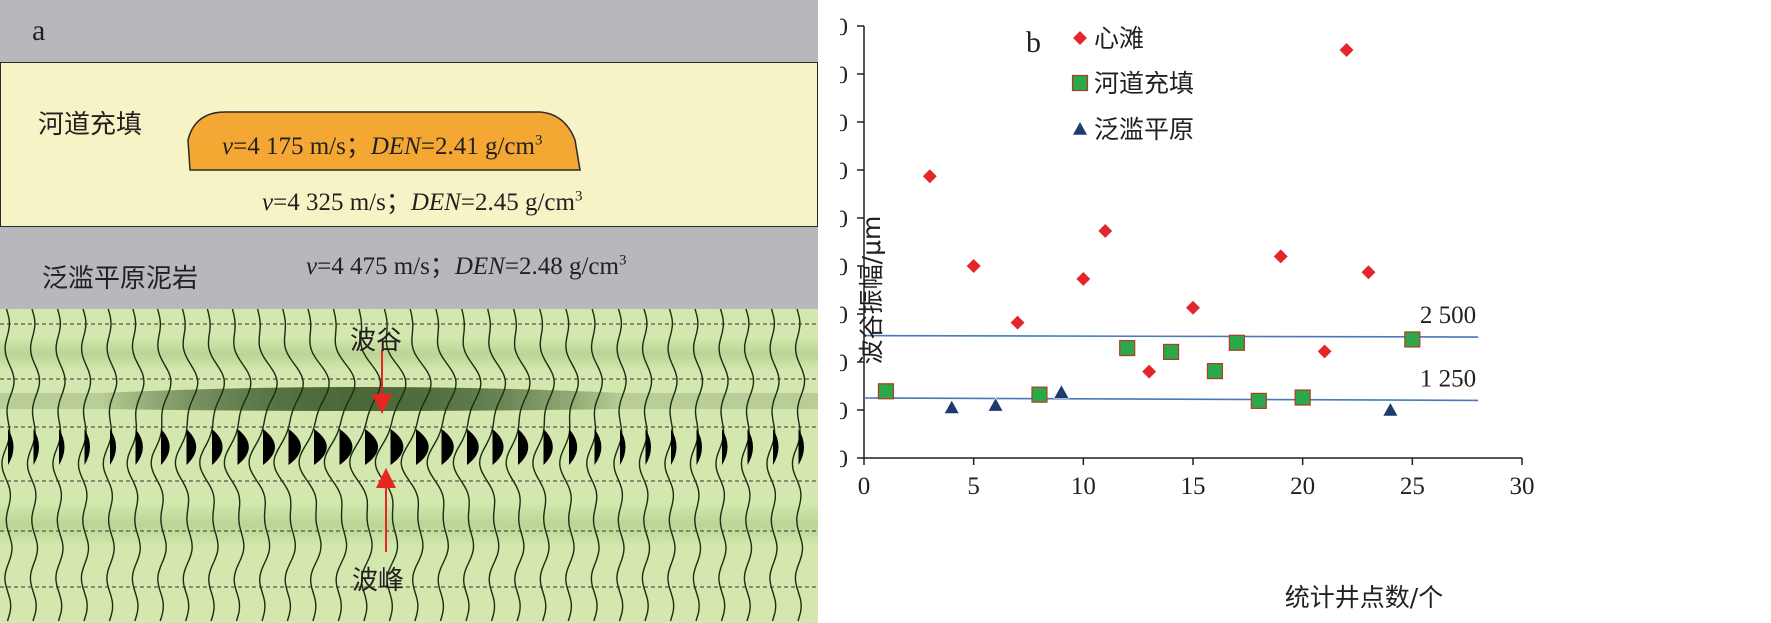 This screenshot has height=623, width=1771. What do you see at coordinates (1061, 391) in the screenshot?
I see `triangle-point` at bounding box center [1061, 391].